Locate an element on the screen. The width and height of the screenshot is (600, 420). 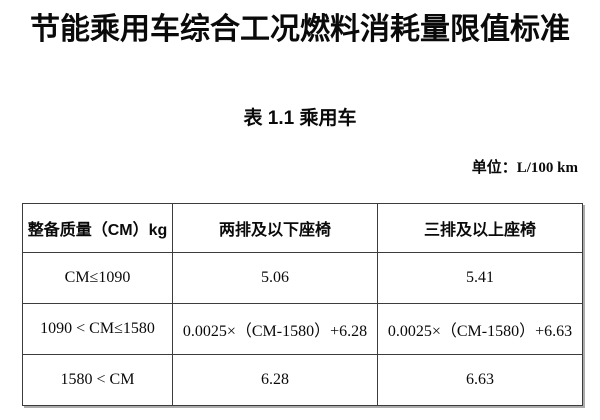
table-header-row: 整备质量（CM）kg 两排及以下座椅 三排及以上座椅 is located at coordinates (302, 228).